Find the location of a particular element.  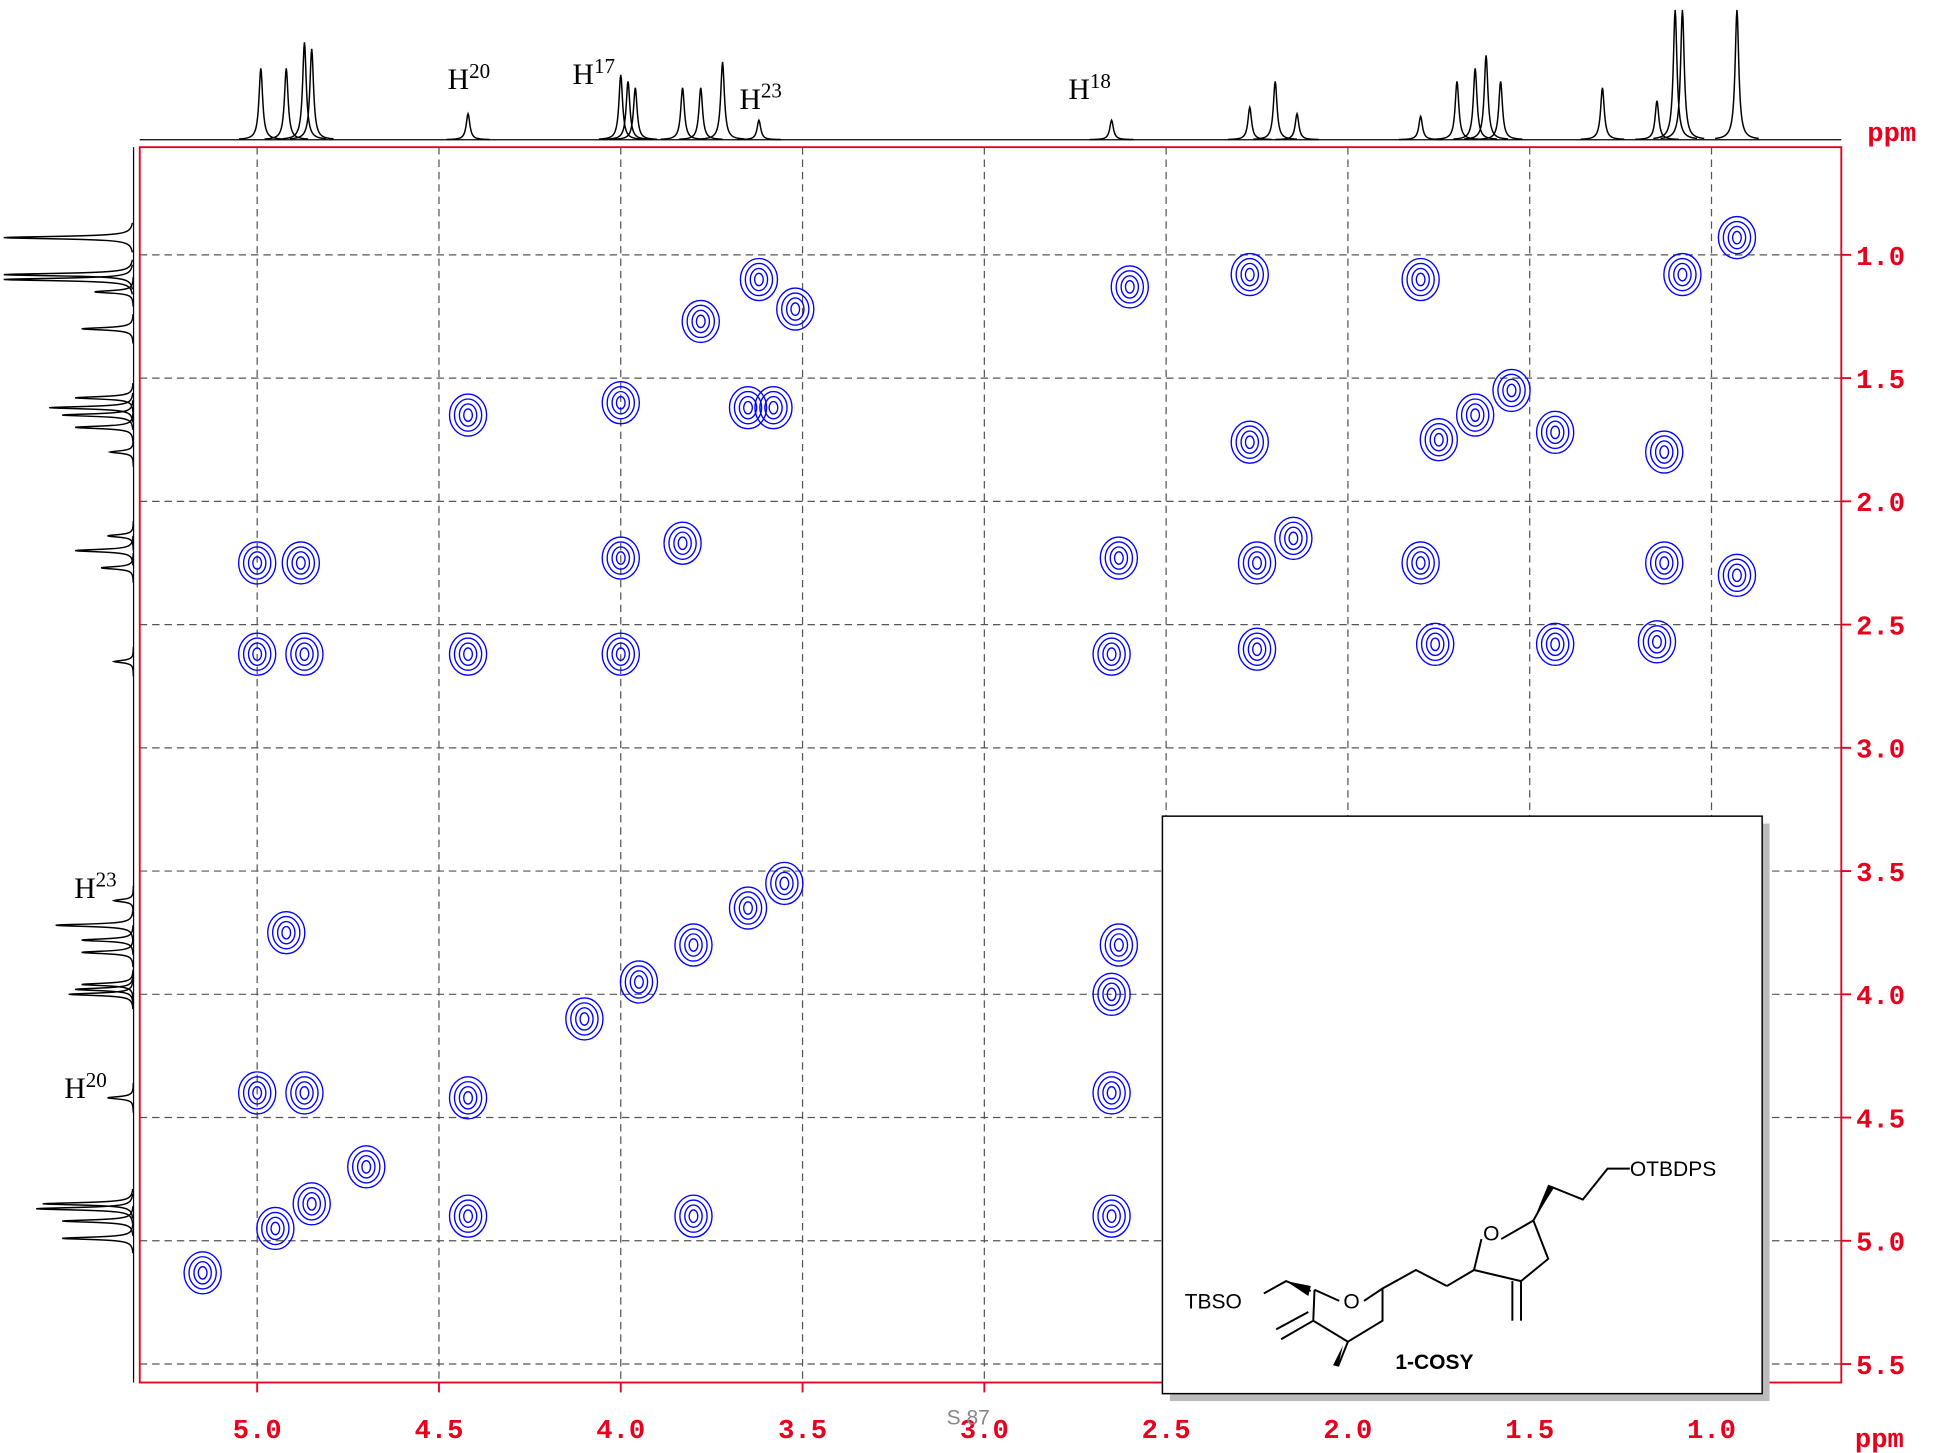

y-tick-label: 1.5 is located at coordinates (1880, 381).